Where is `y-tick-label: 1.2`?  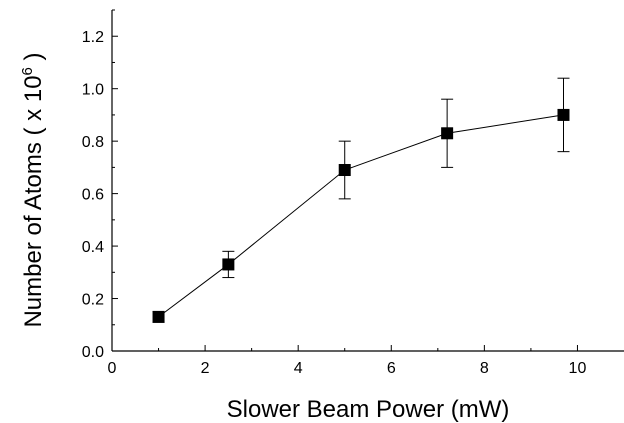 y-tick-label: 1.2 is located at coordinates (93, 37).